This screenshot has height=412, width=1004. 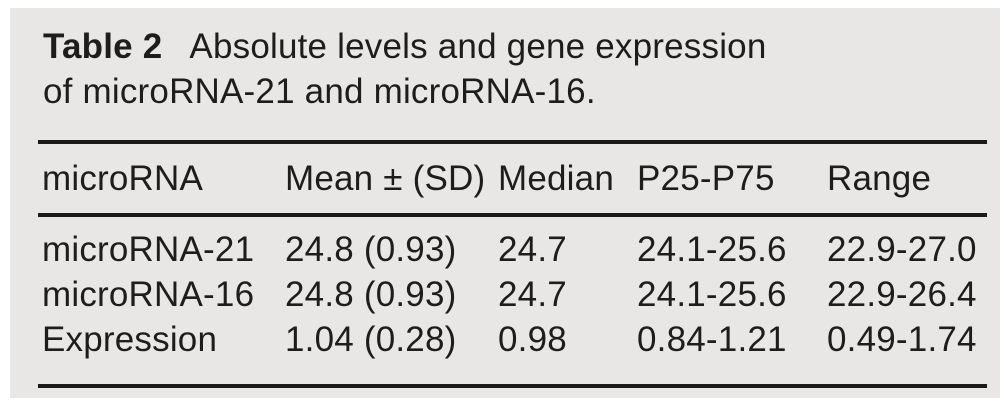 I want to click on mean-sd-value: 1.04 (0.28), so click(x=371, y=339).